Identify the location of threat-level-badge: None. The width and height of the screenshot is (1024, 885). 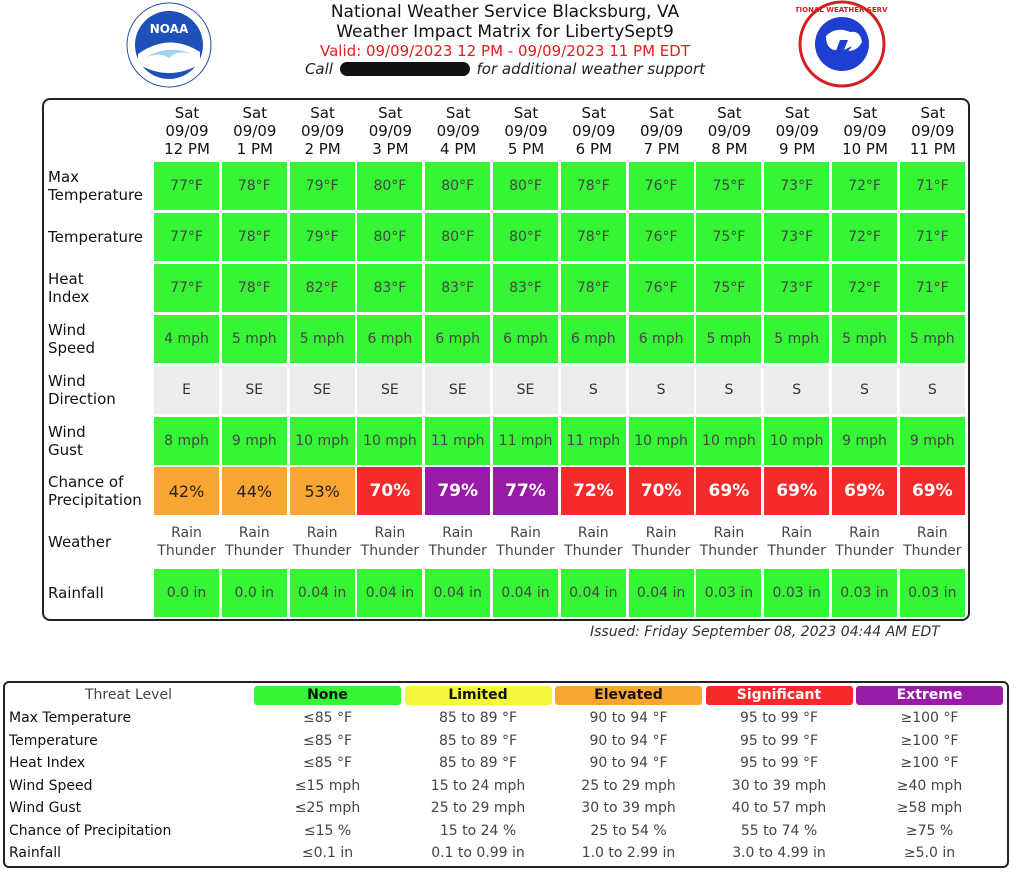
(327, 695).